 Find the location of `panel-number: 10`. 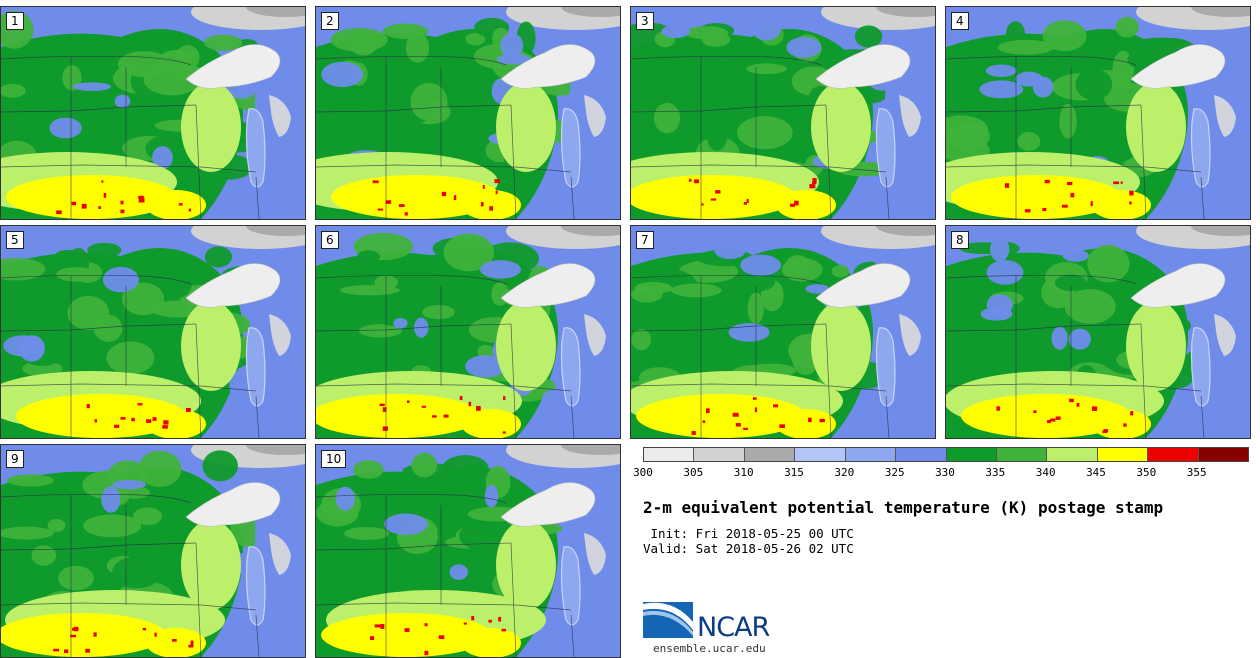

panel-number: 10 is located at coordinates (334, 459).